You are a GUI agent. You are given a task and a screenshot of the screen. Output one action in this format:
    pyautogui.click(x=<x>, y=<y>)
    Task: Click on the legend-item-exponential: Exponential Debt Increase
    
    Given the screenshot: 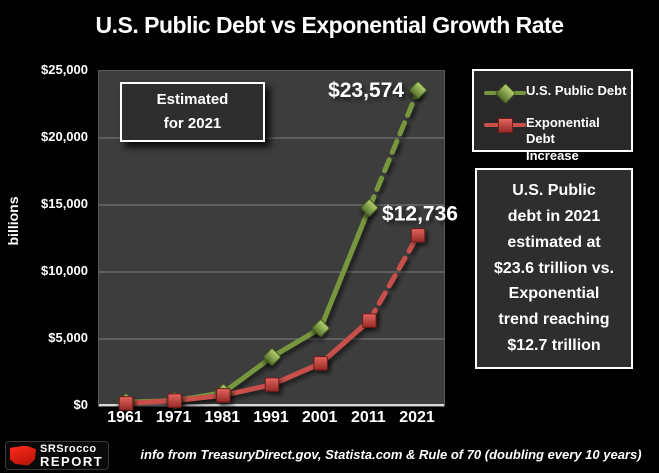 What is the action you would take?
    pyautogui.click(x=557, y=139)
    